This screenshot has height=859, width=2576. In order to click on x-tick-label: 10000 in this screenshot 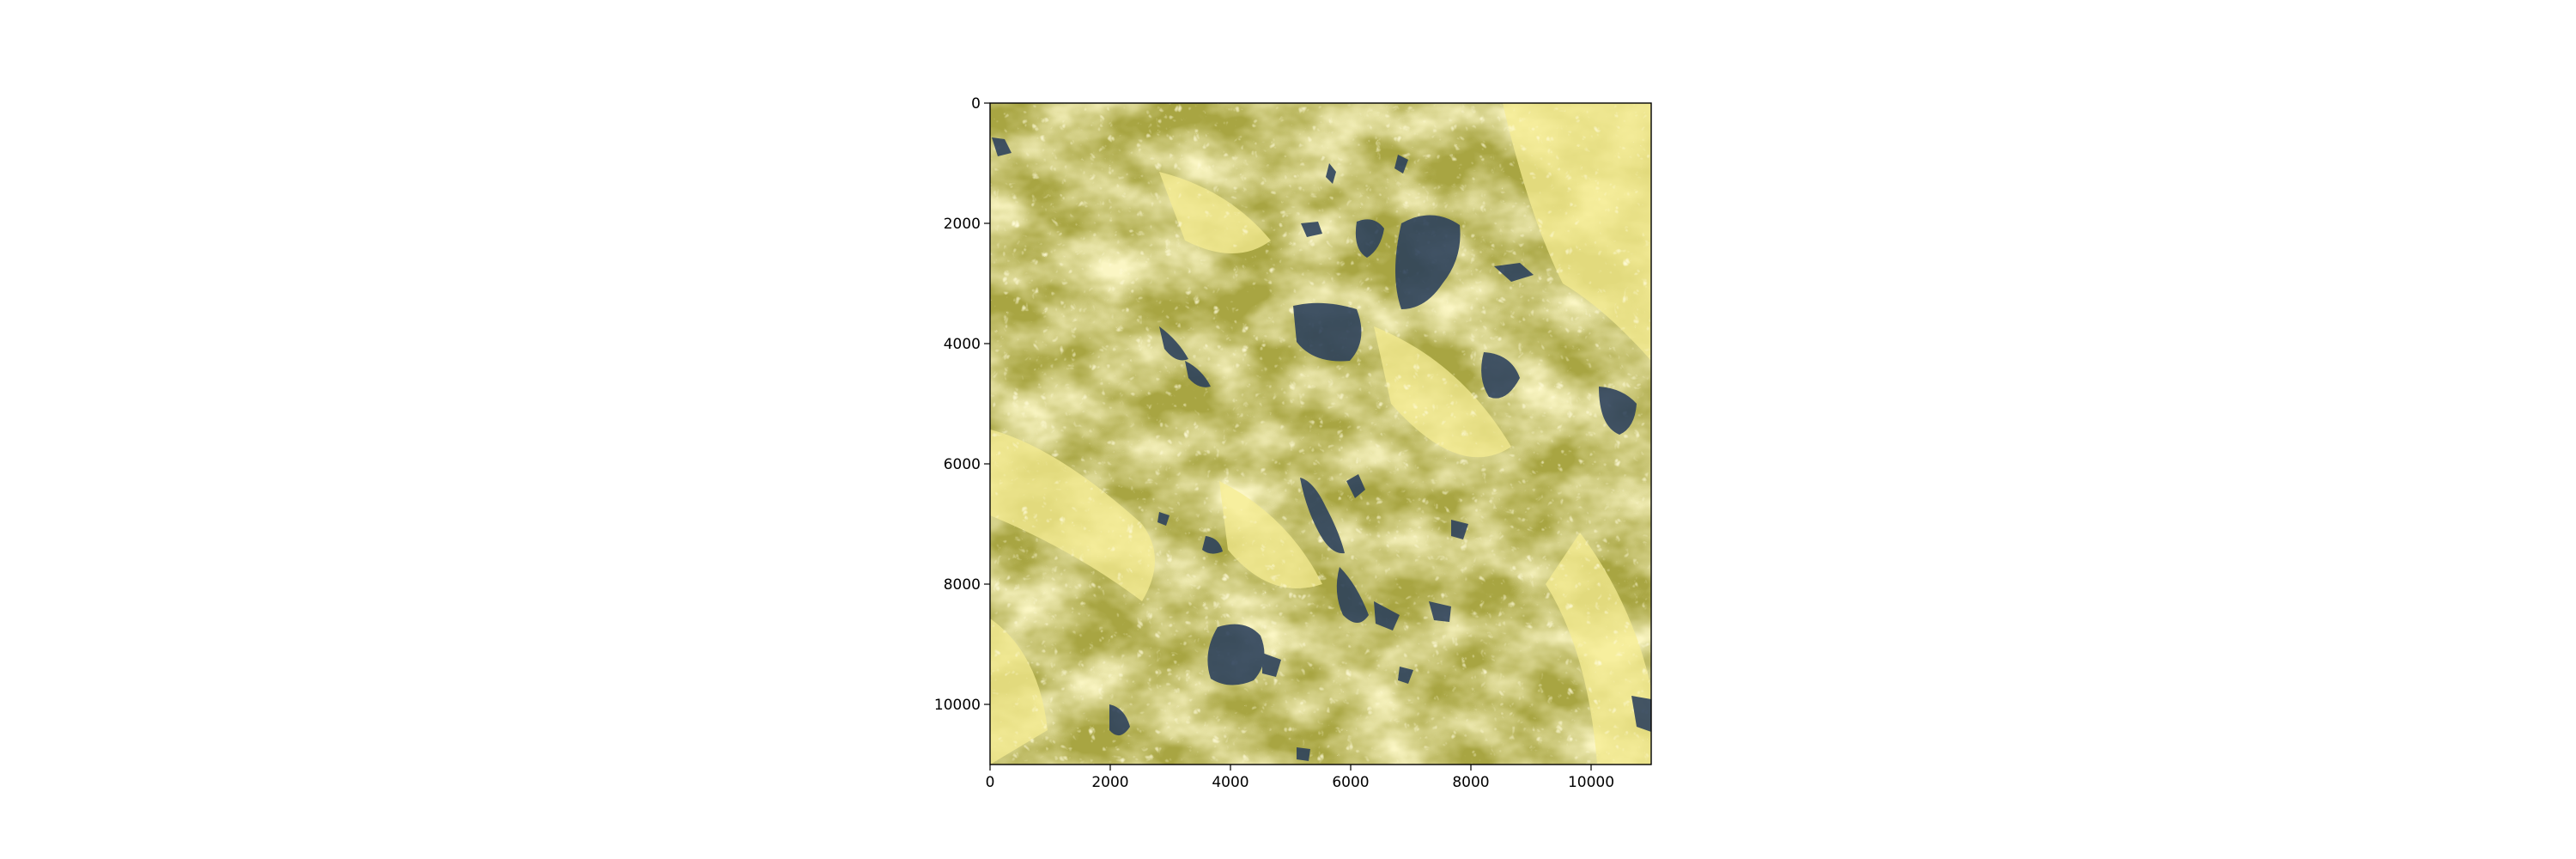, I will do `click(1591, 783)`.